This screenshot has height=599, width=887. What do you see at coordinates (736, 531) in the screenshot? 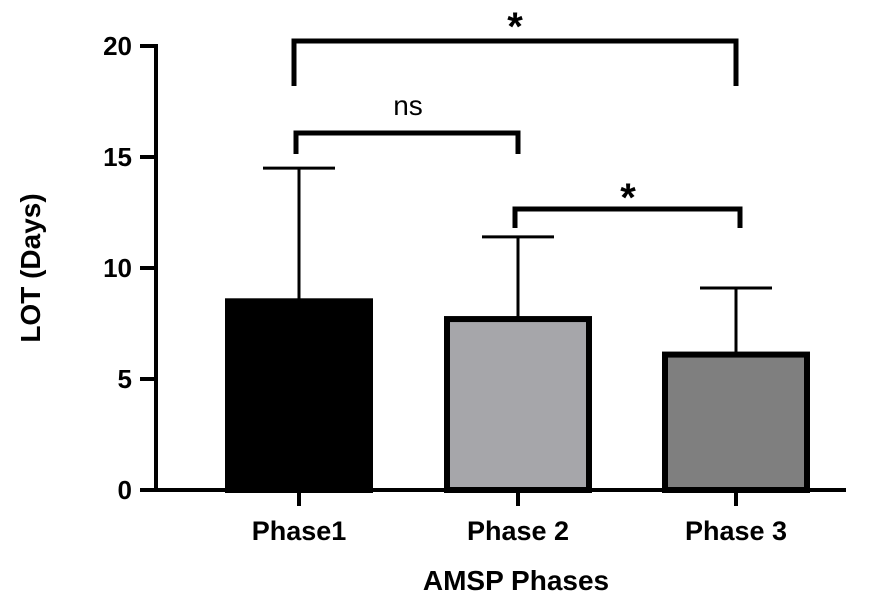
I see `x-tick-label: Phase 3` at bounding box center [736, 531].